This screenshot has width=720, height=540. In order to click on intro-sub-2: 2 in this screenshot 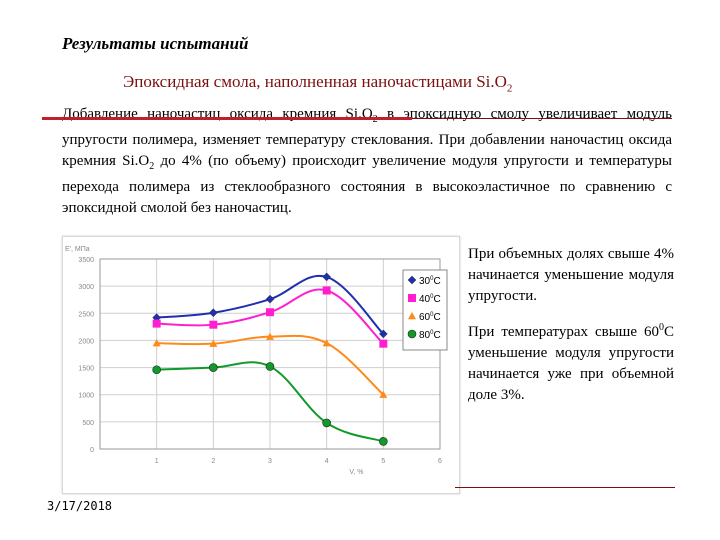, I will do `click(152, 166)`.